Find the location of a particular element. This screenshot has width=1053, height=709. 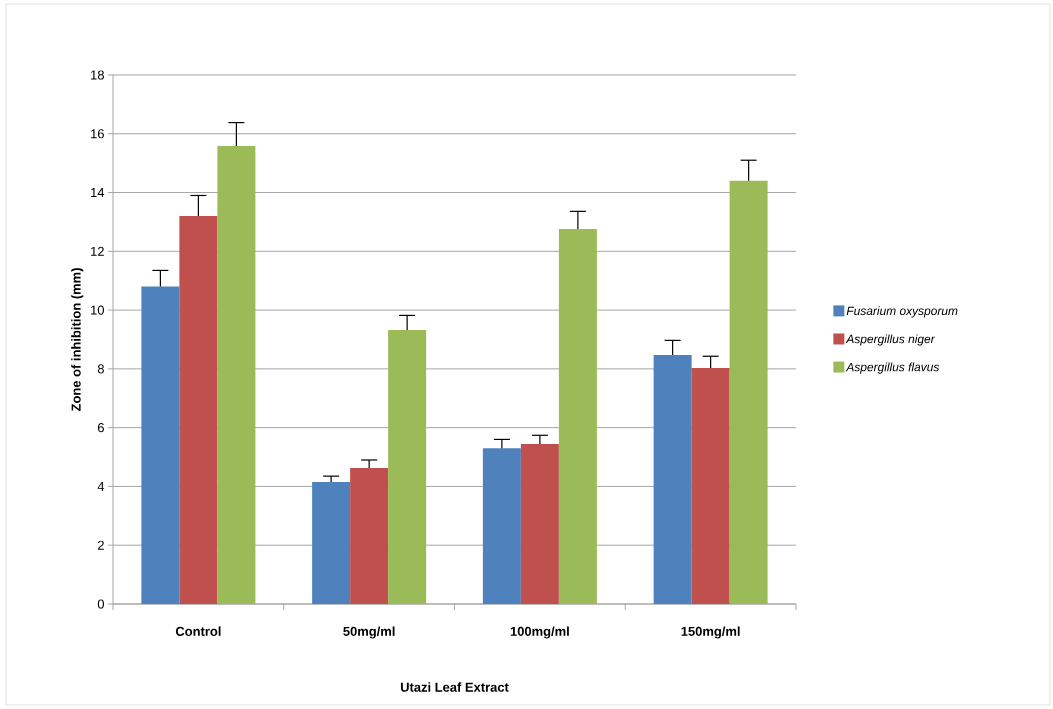

x-tick-label: 50mg/ml is located at coordinates (369, 632).